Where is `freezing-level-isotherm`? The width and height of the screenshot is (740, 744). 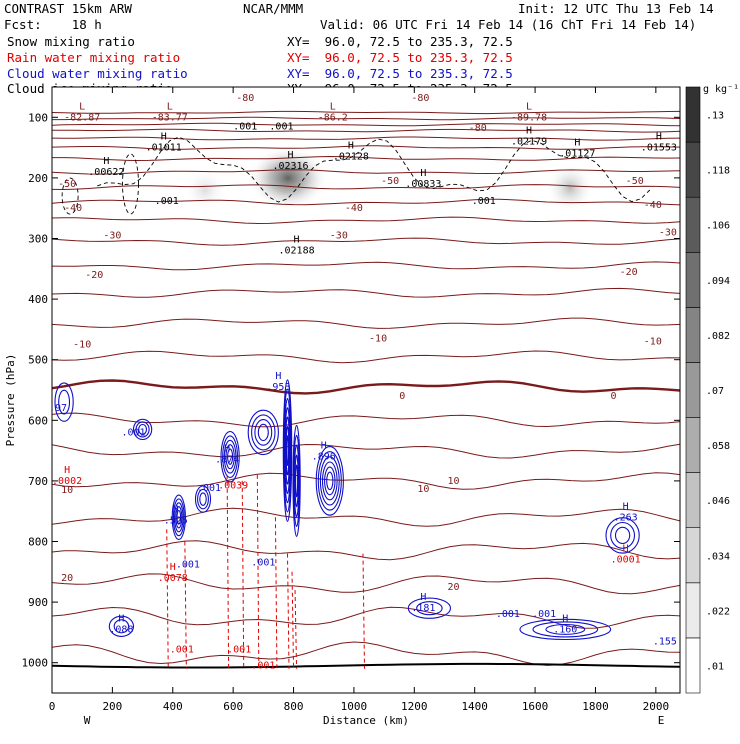 freezing-level-isotherm is located at coordinates (366, 387).